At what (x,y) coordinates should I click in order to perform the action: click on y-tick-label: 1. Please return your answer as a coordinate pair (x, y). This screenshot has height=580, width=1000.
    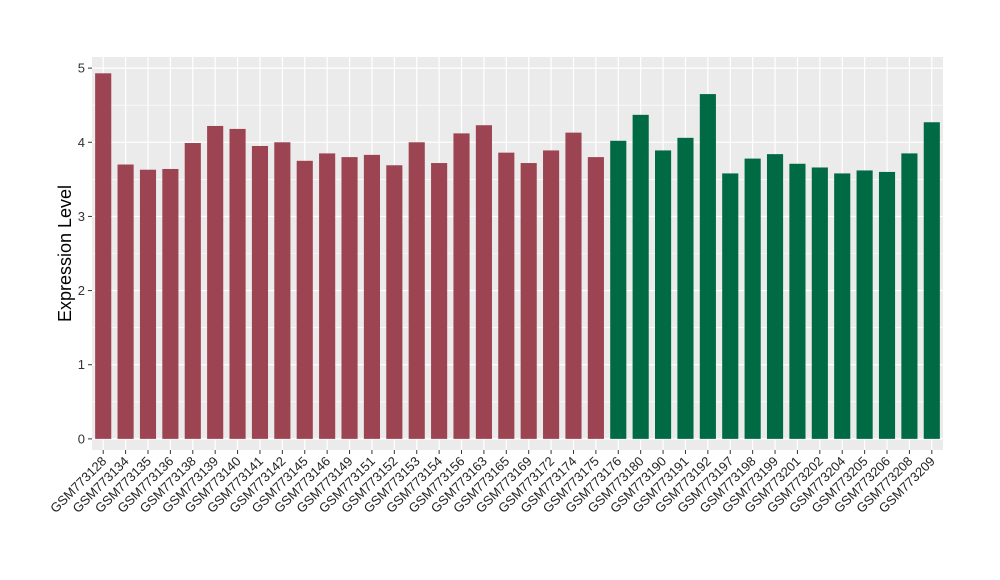
    Looking at the image, I should click on (81, 364).